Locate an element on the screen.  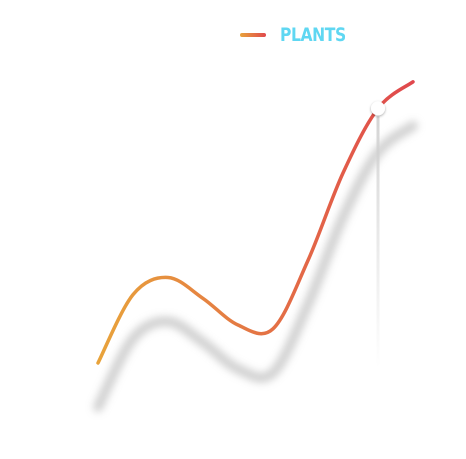
legend-label-plants: PLANTS is located at coordinates (313, 35).